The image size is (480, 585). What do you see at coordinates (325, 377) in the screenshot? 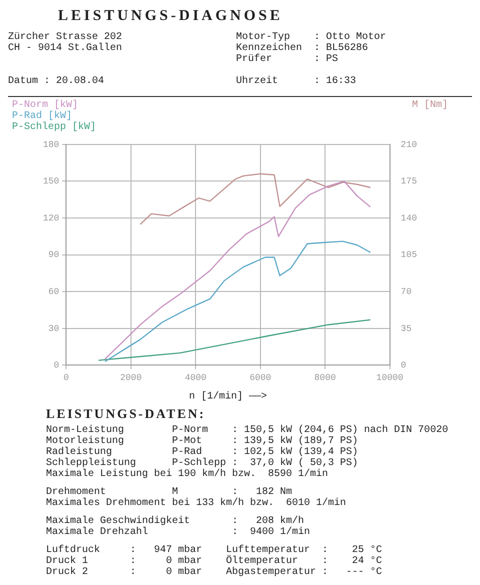
I see `x-tick-label: 8000` at bounding box center [325, 377].